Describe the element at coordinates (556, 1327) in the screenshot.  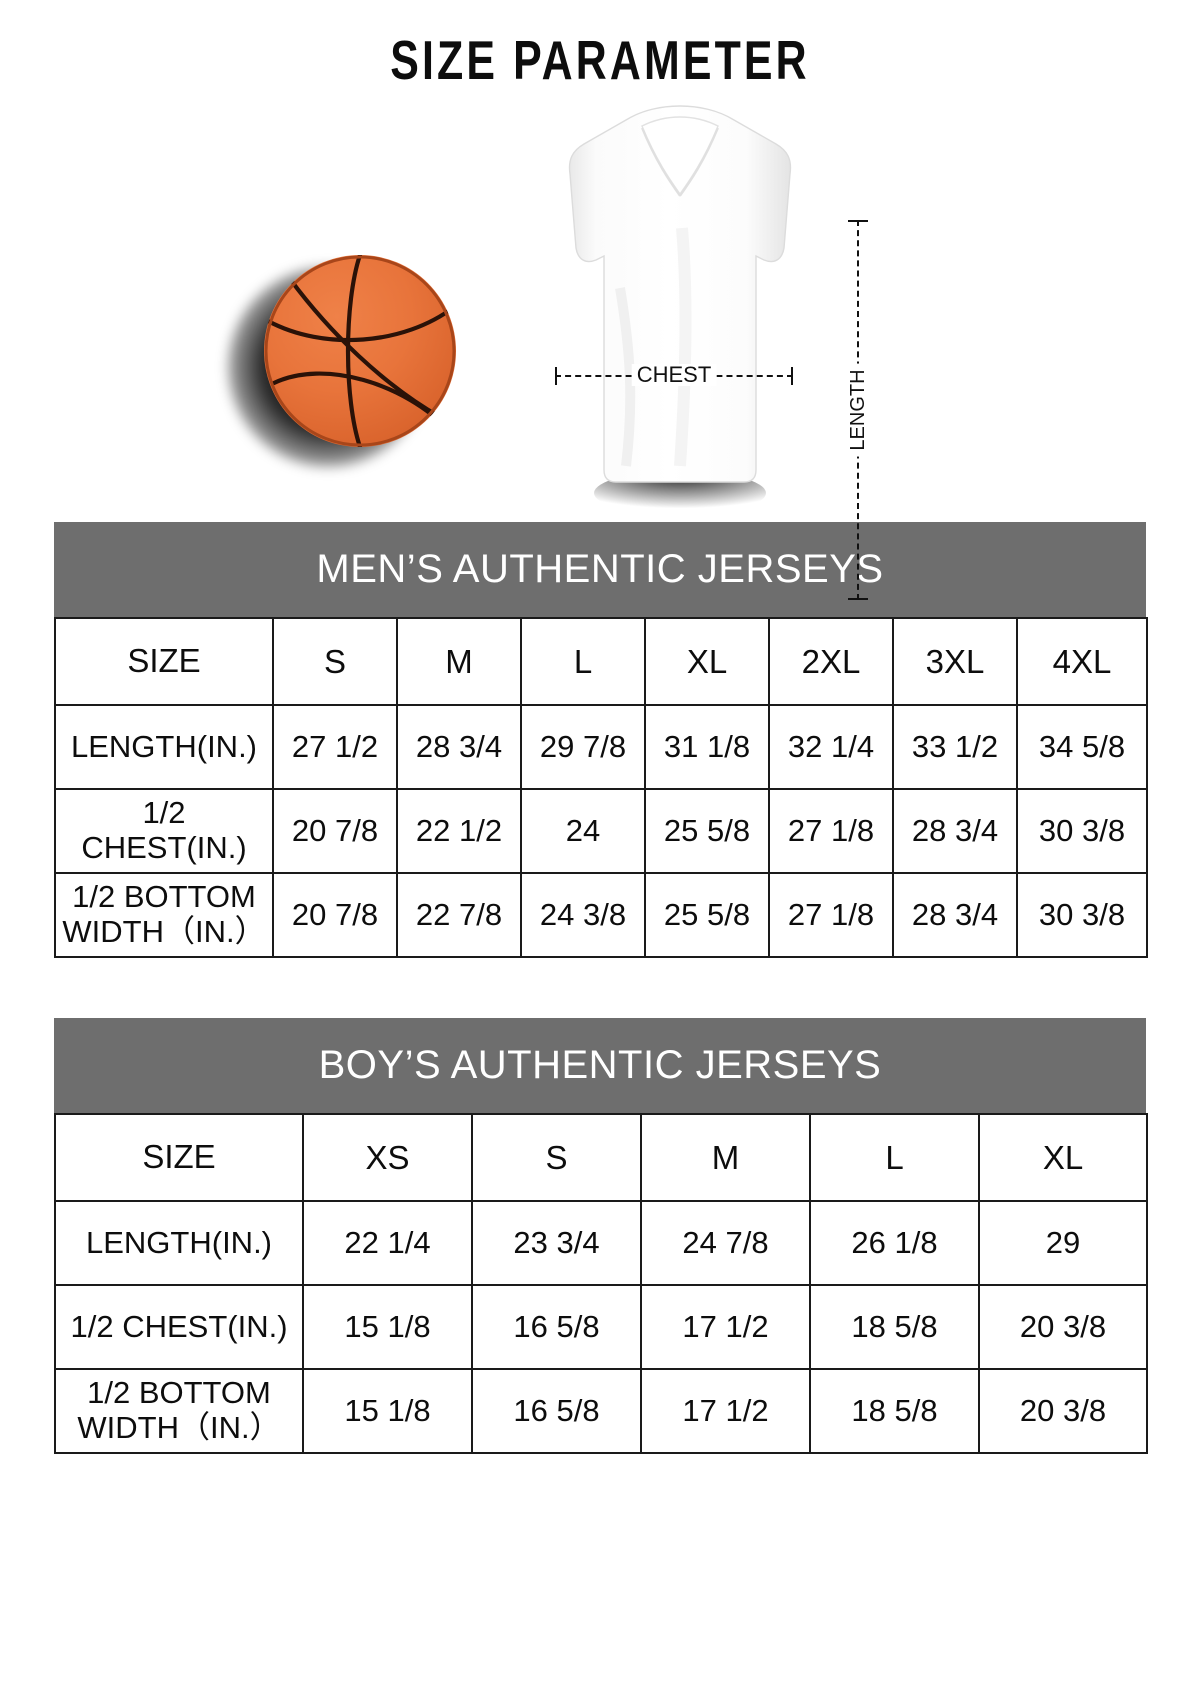
I see `cell-chest-s: 16 5/8` at that location.